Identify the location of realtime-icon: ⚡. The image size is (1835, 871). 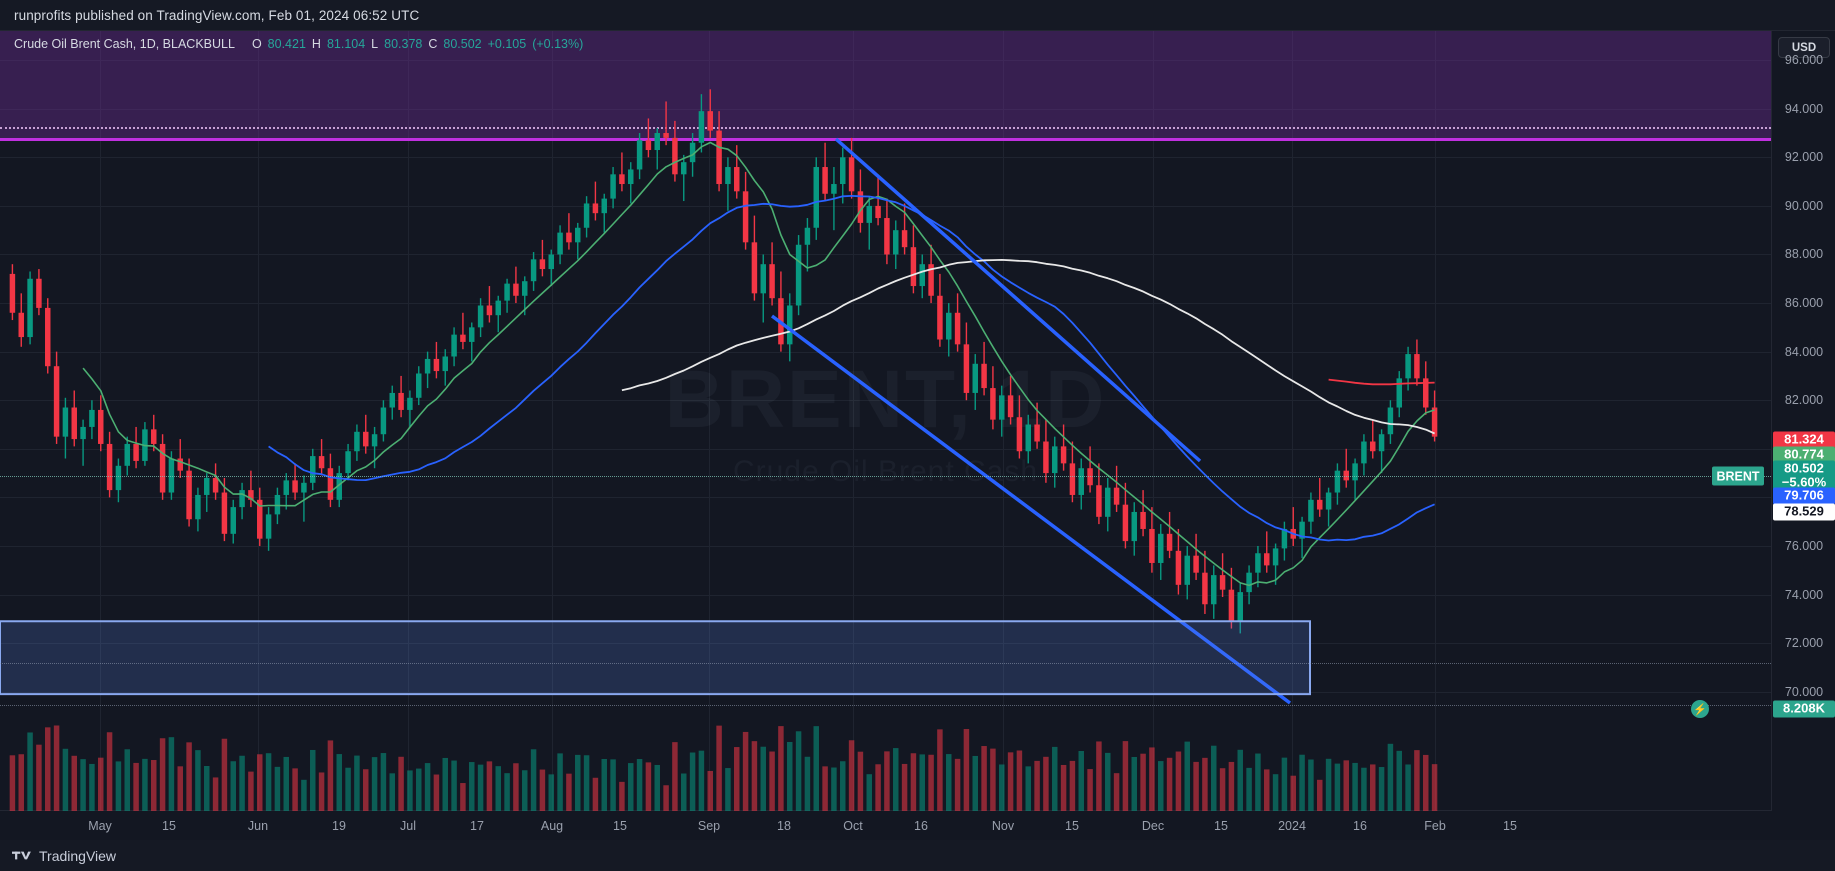
(1700, 709).